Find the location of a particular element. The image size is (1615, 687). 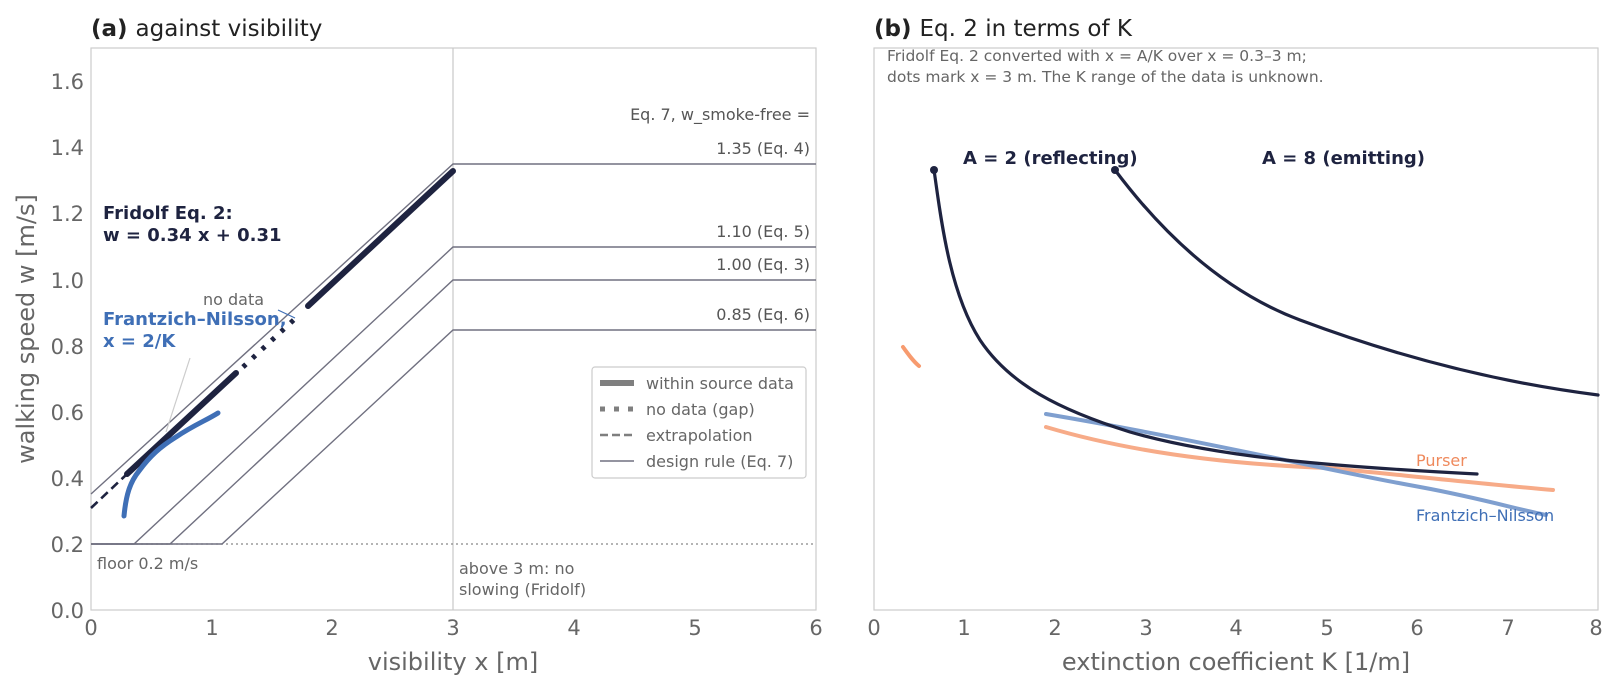

level-label-100: 1.00 (Eq. 3) is located at coordinates (763, 264).